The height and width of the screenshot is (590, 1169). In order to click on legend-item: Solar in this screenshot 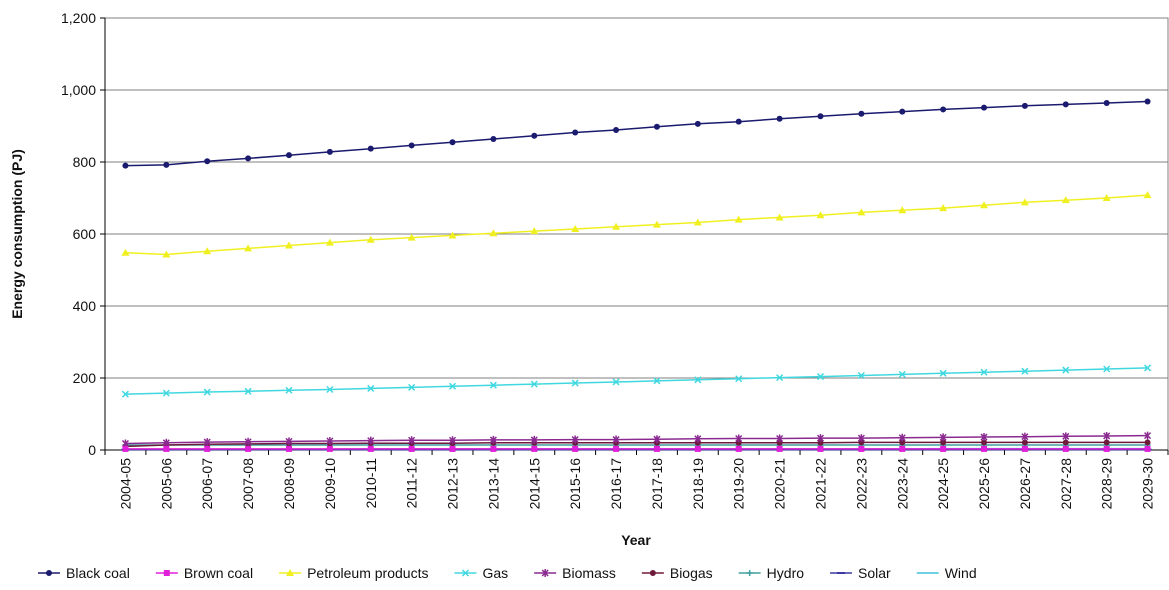, I will do `click(860, 573)`.